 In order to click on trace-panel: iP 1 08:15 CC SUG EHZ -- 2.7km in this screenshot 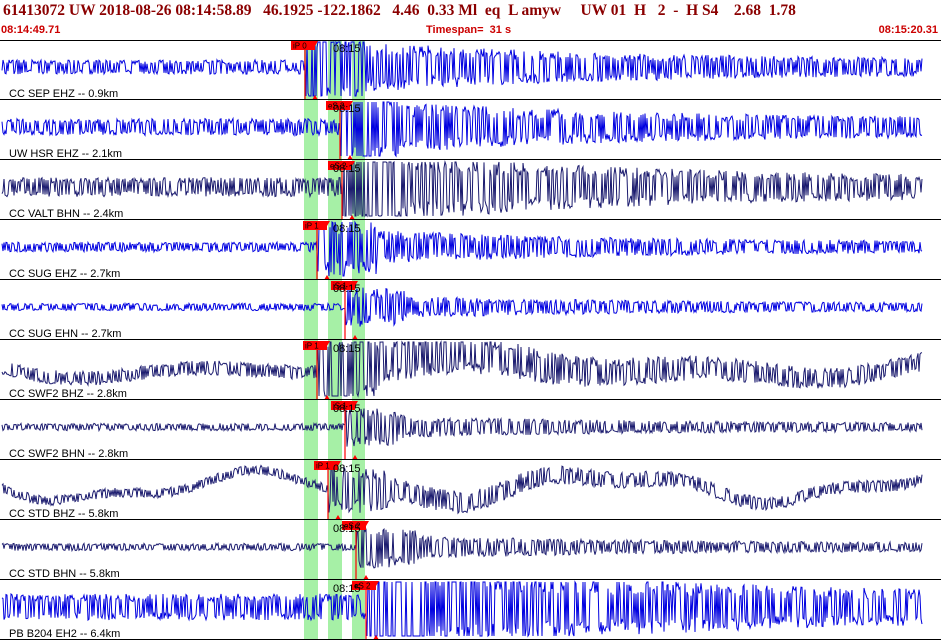, I will do `click(470, 250)`.